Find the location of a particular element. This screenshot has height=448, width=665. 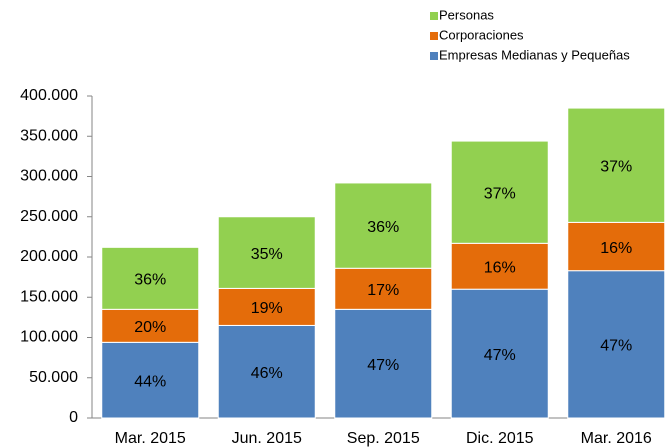

data-label: 20% is located at coordinates (150, 327).